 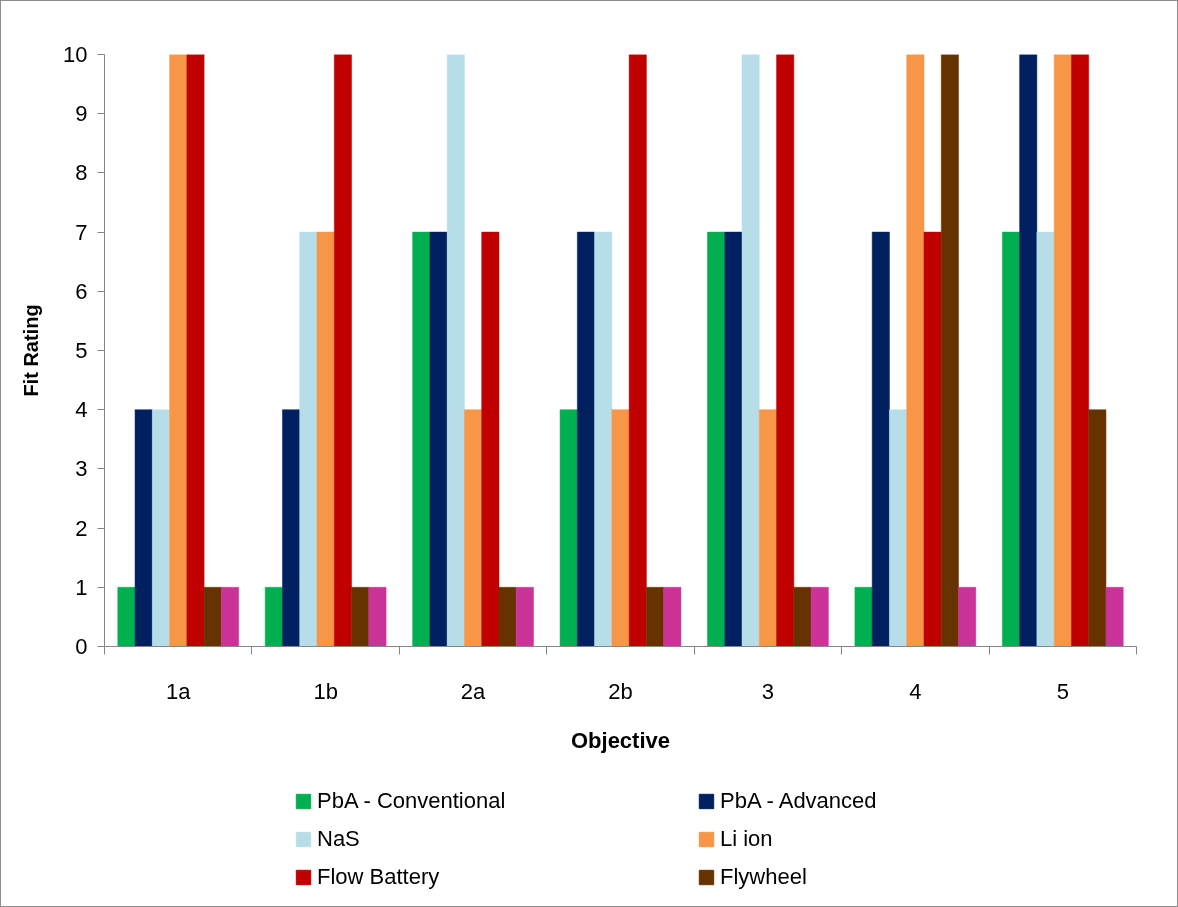 I want to click on y-tick-label: 1, so click(x=81, y=587).